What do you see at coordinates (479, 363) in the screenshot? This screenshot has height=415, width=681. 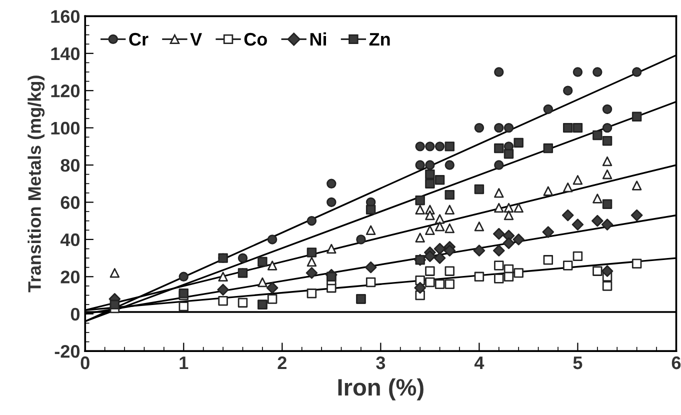 I see `x-tick-label: 4` at bounding box center [479, 363].